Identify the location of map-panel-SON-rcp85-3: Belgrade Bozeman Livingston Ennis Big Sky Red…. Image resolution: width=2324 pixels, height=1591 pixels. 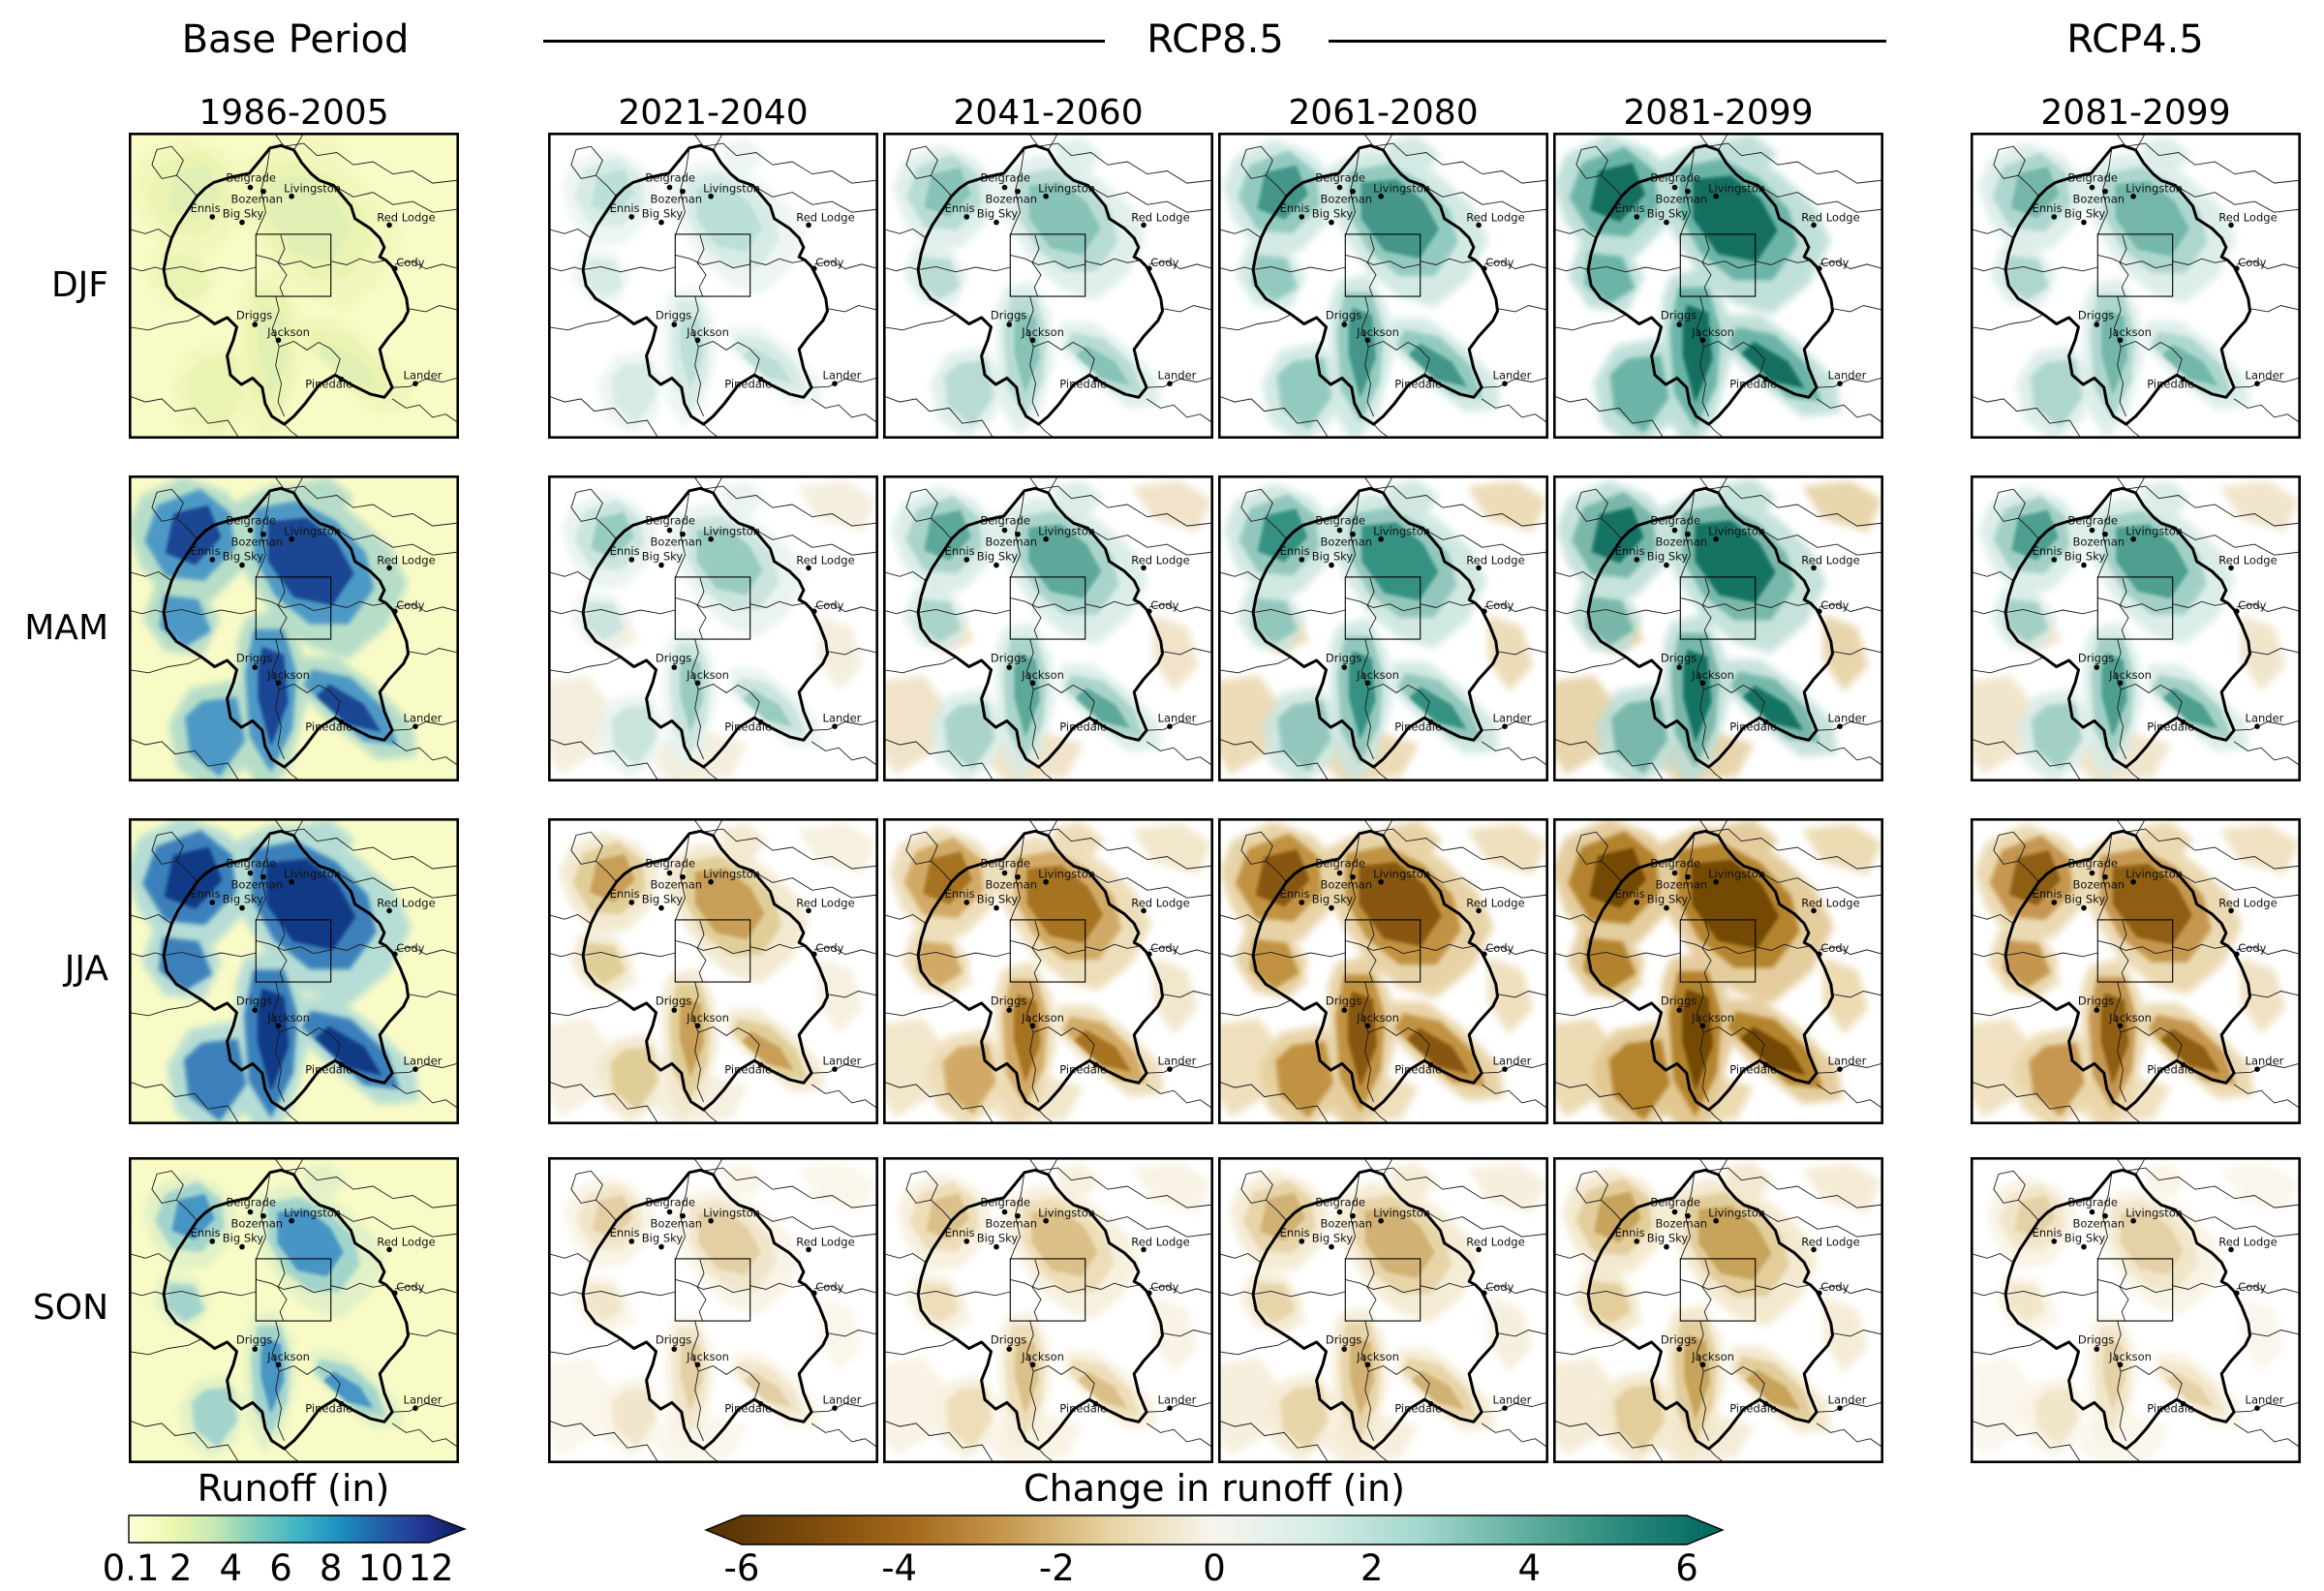
(1383, 1310).